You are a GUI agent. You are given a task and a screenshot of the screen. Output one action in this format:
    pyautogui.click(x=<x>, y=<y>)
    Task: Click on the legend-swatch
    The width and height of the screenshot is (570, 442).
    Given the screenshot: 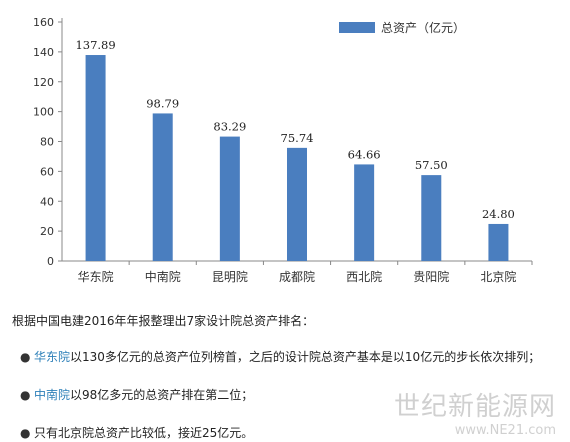 What is the action you would take?
    pyautogui.click(x=357, y=27)
    